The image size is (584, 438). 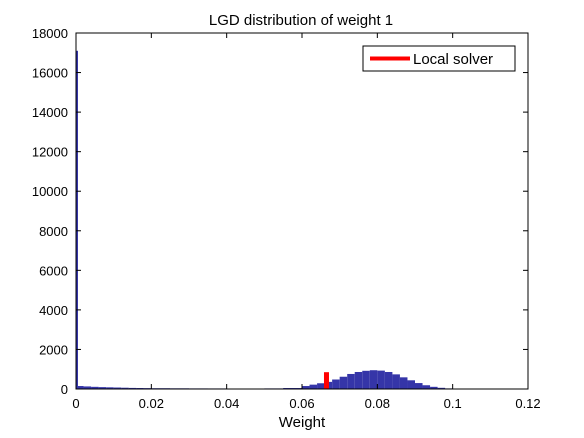 I want to click on x-tick-label: 0, so click(x=75, y=403).